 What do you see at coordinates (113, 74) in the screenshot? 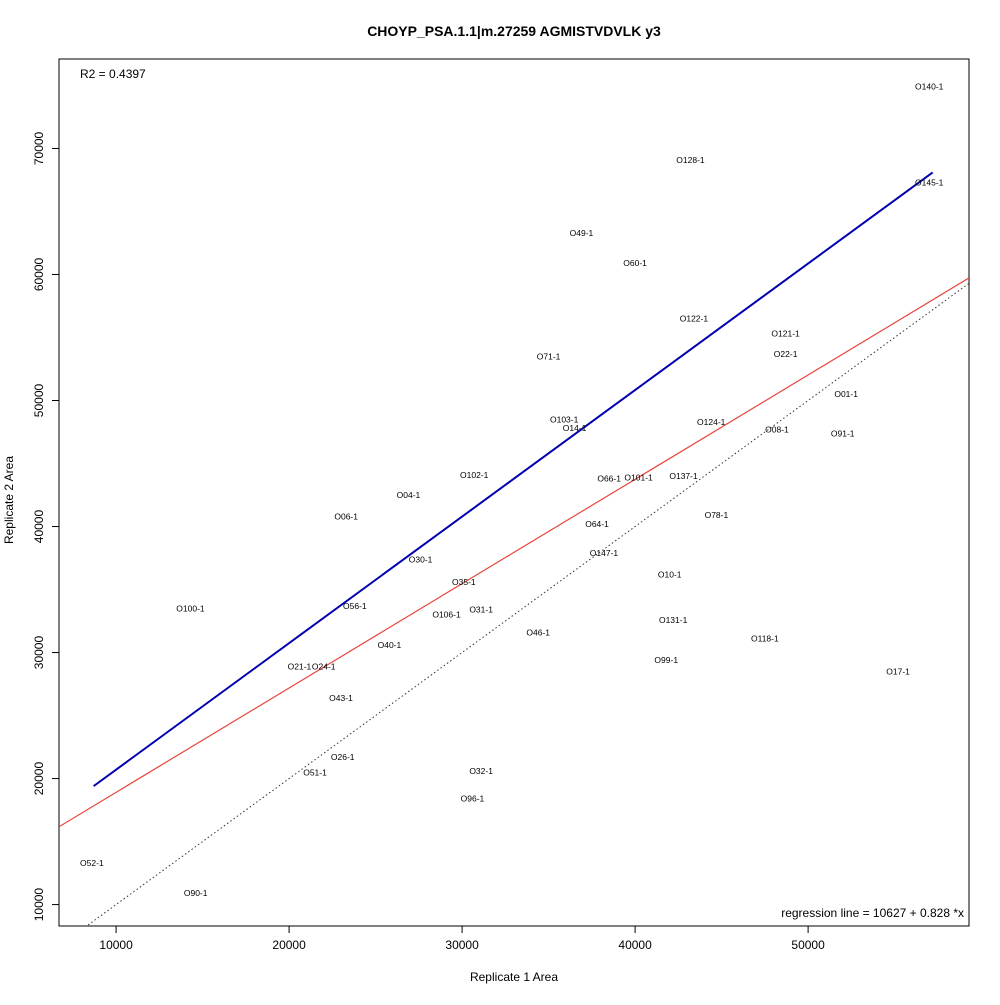
I see `r2-annotation: R2 = 0.4397` at bounding box center [113, 74].